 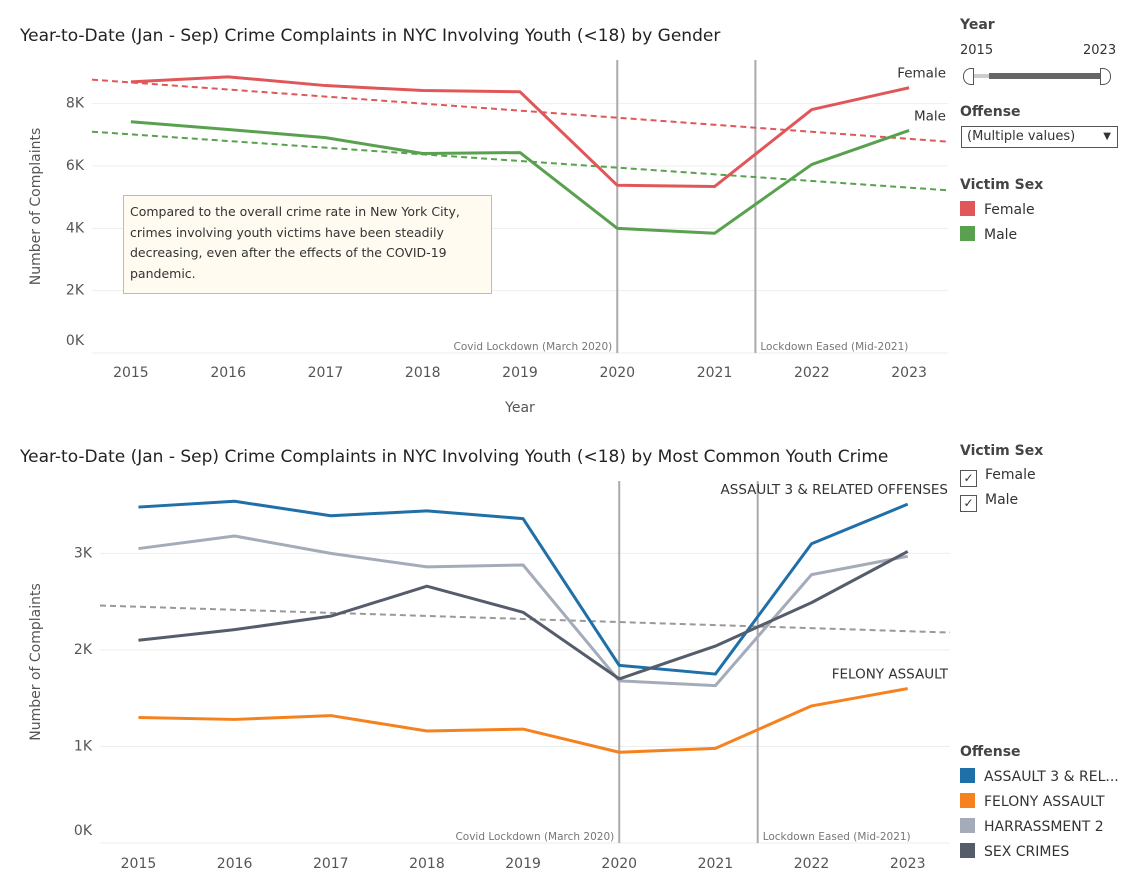 What do you see at coordinates (890, 675) in the screenshot?
I see `series-end-label: FELONY ASSAULT` at bounding box center [890, 675].